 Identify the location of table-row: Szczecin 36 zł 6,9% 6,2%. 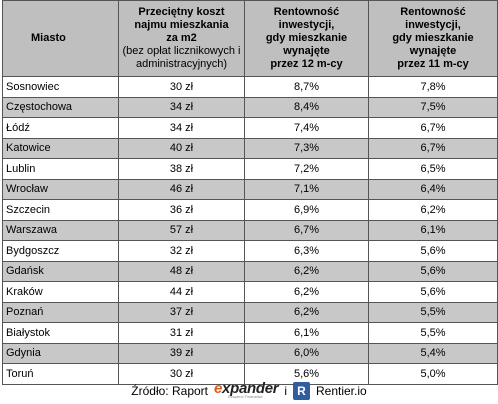
(250, 210).